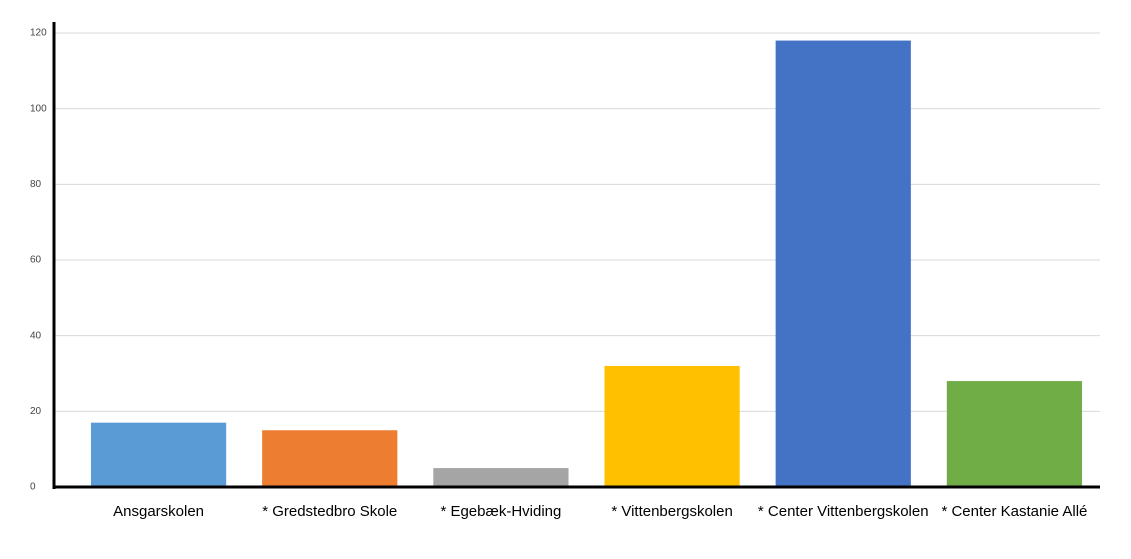 The width and height of the screenshot is (1131, 559). I want to click on y-tick-label: 20, so click(36, 411).